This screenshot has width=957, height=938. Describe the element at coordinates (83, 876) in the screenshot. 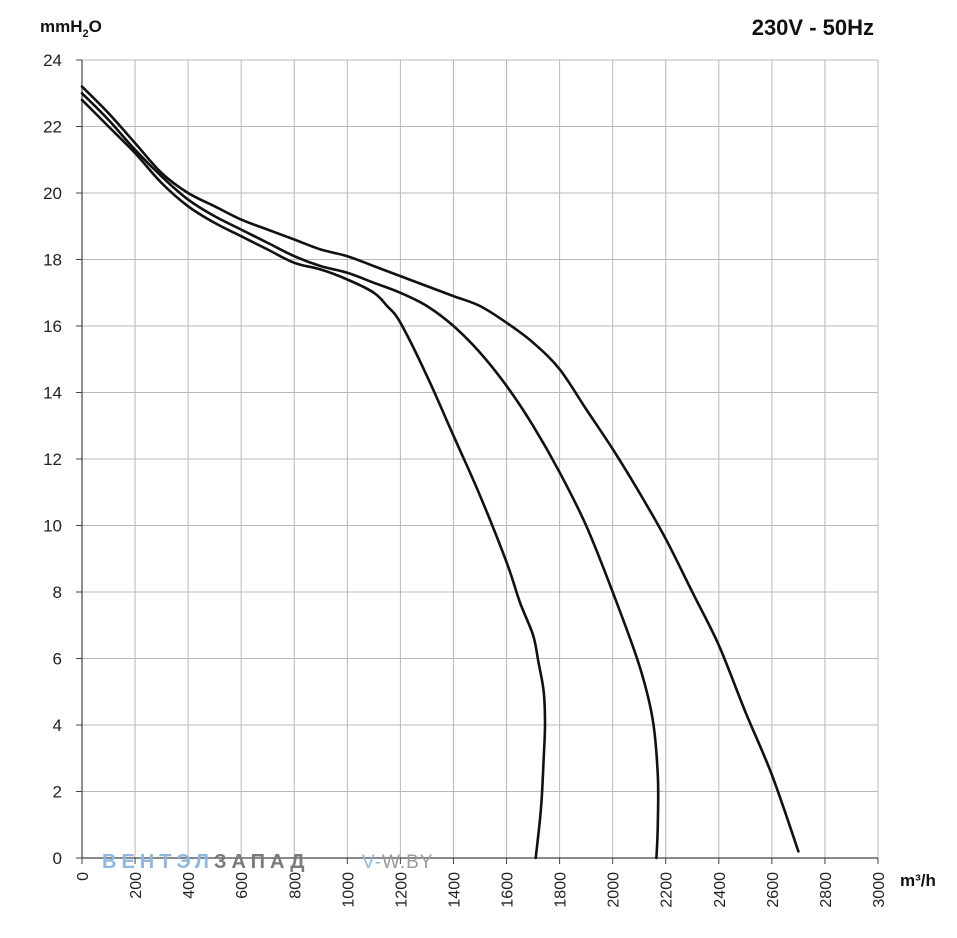

I see `x-tick-label: 0` at that location.